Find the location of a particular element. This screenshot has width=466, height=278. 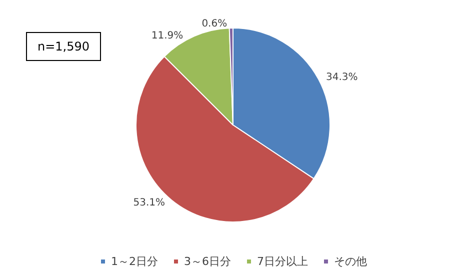

legend-label: 3～6日分 is located at coordinates (207, 261).